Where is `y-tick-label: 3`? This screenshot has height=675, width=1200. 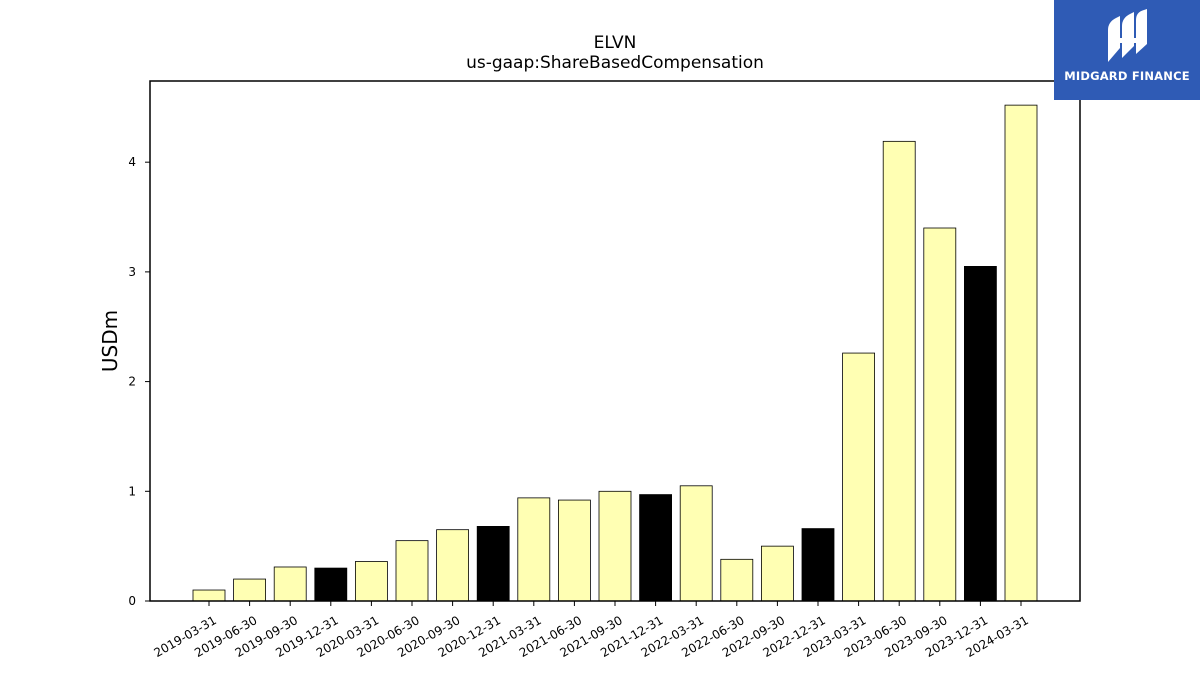
y-tick-label: 3 is located at coordinates (132, 272).